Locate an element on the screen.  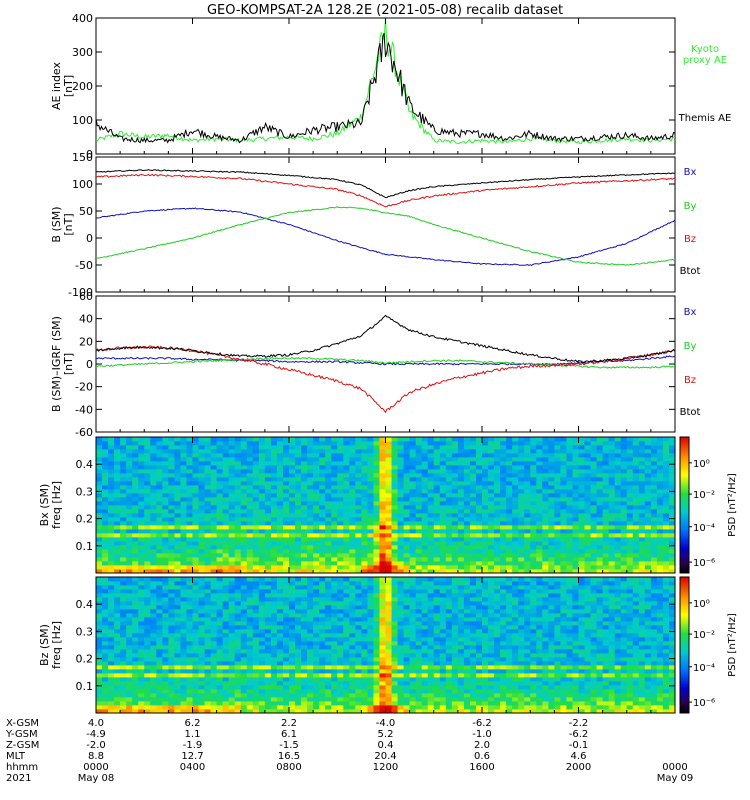
y-tick-label: 0.1 is located at coordinates (85, 546).